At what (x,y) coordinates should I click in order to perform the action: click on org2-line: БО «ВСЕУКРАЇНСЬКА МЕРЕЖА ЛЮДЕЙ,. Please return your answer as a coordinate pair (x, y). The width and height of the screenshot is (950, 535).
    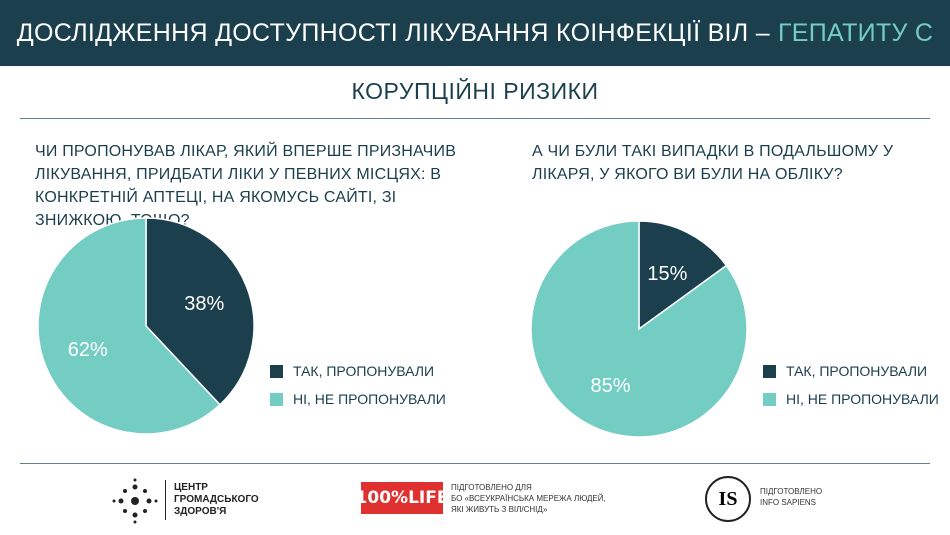
    Looking at the image, I should click on (528, 498).